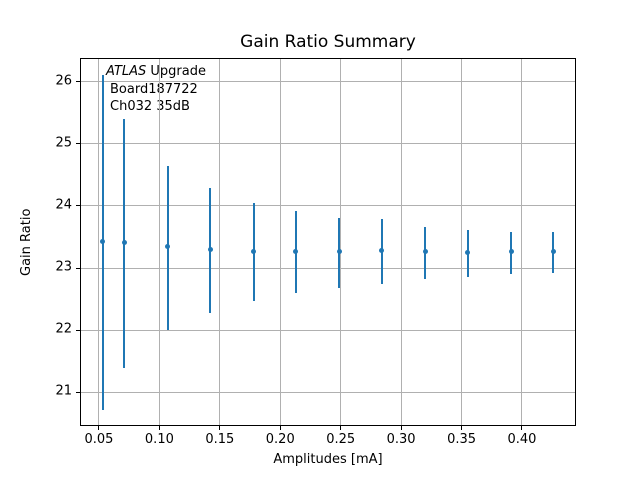 The height and width of the screenshot is (480, 640). What do you see at coordinates (522, 439) in the screenshot?
I see `x-tick-label: 0.40` at bounding box center [522, 439].